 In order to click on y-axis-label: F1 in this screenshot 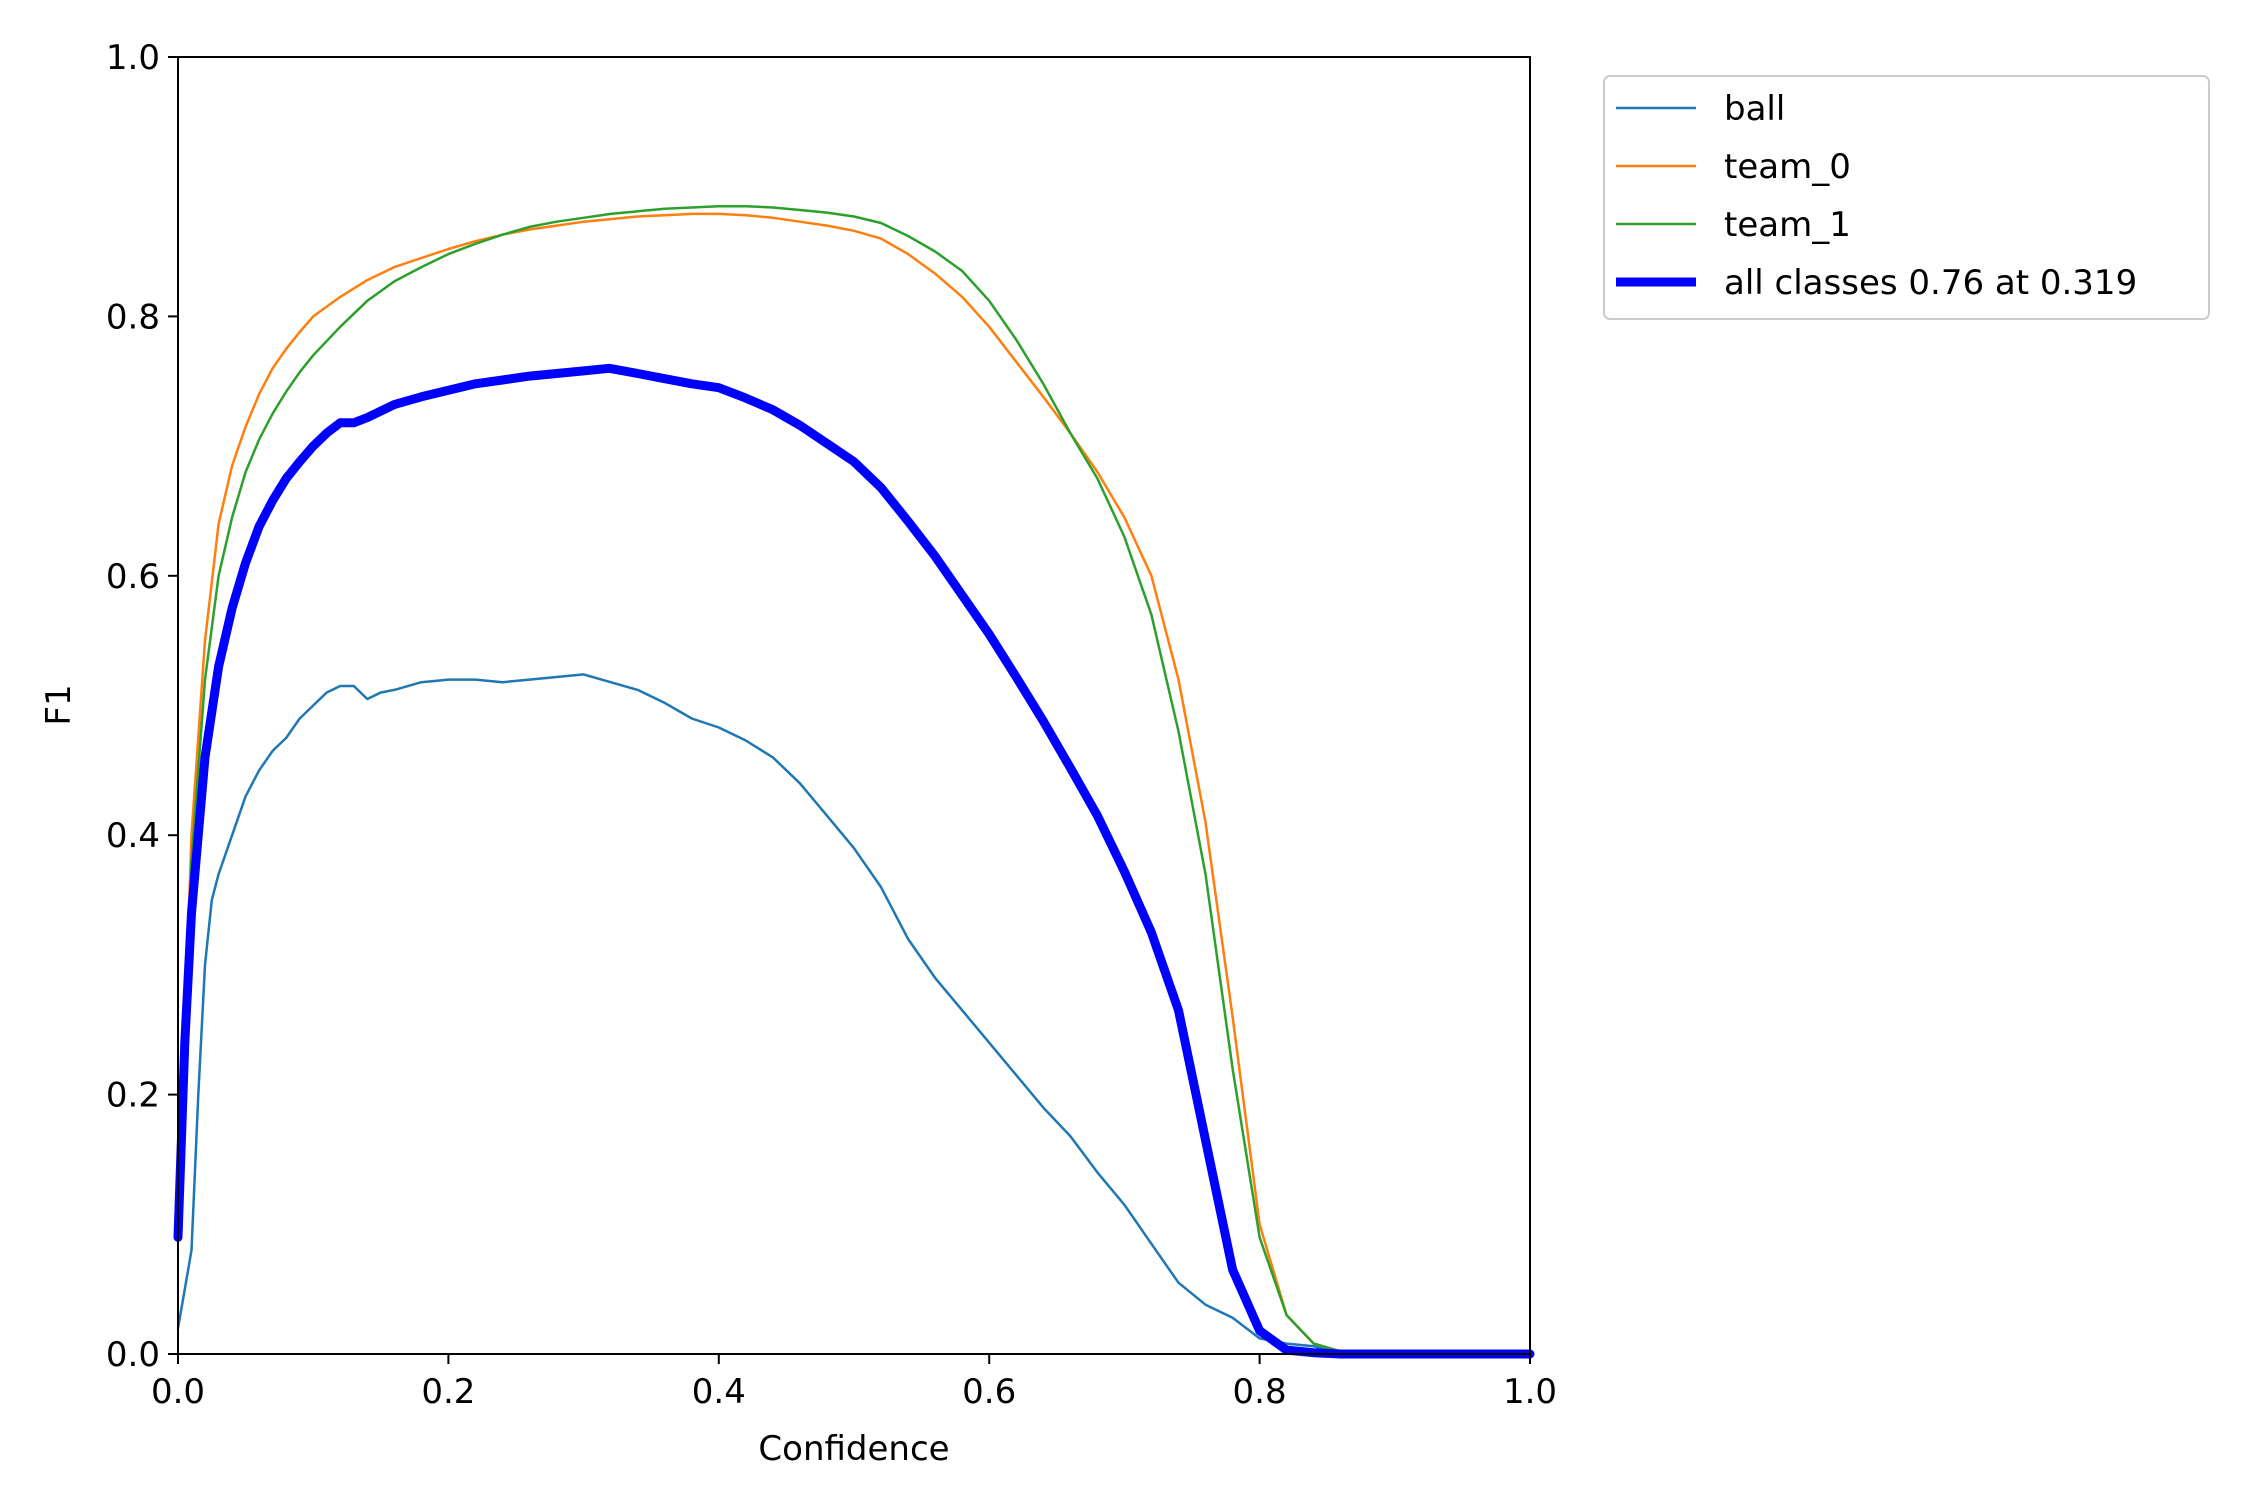, I will do `click(59, 704)`.